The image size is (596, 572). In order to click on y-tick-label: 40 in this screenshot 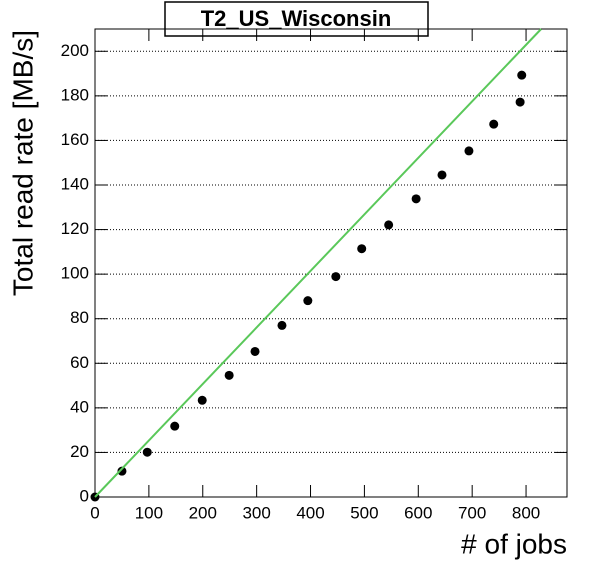, I will do `click(79, 406)`.